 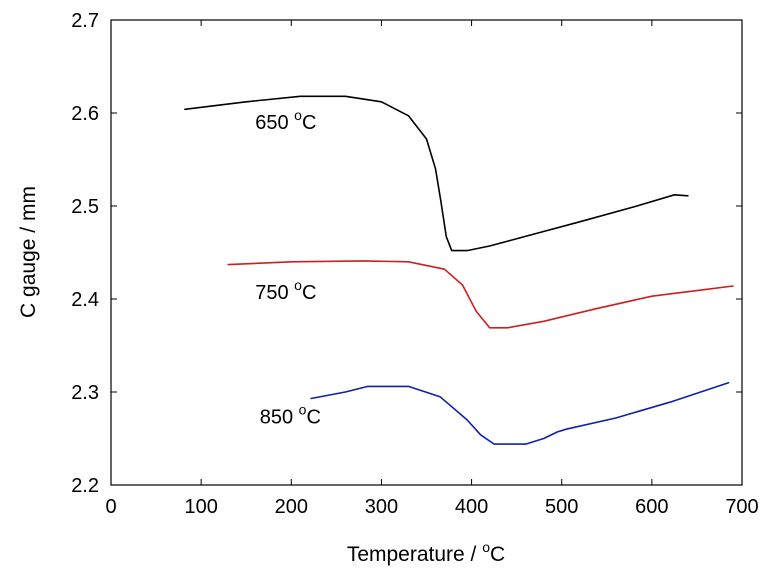 I want to click on y-axis-title: C gauge / mm, so click(x=28, y=252).